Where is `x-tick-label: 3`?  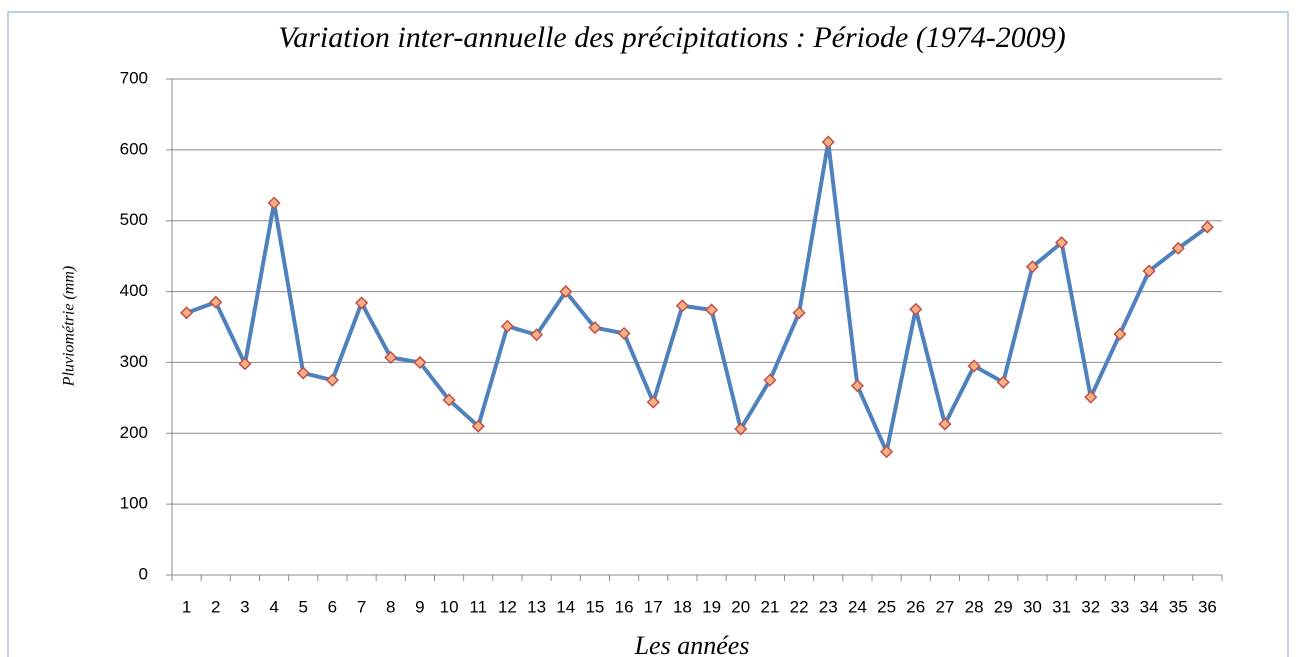 x-tick-label: 3 is located at coordinates (244, 606).